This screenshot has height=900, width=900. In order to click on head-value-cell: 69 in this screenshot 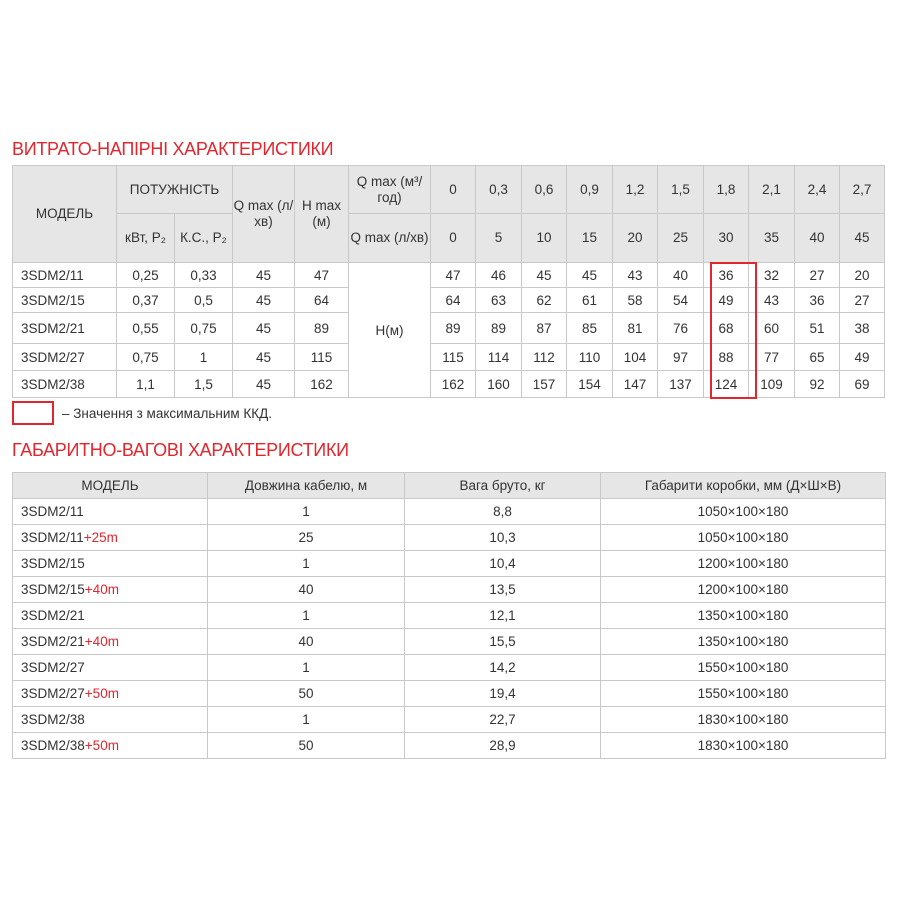, I will do `click(862, 384)`.